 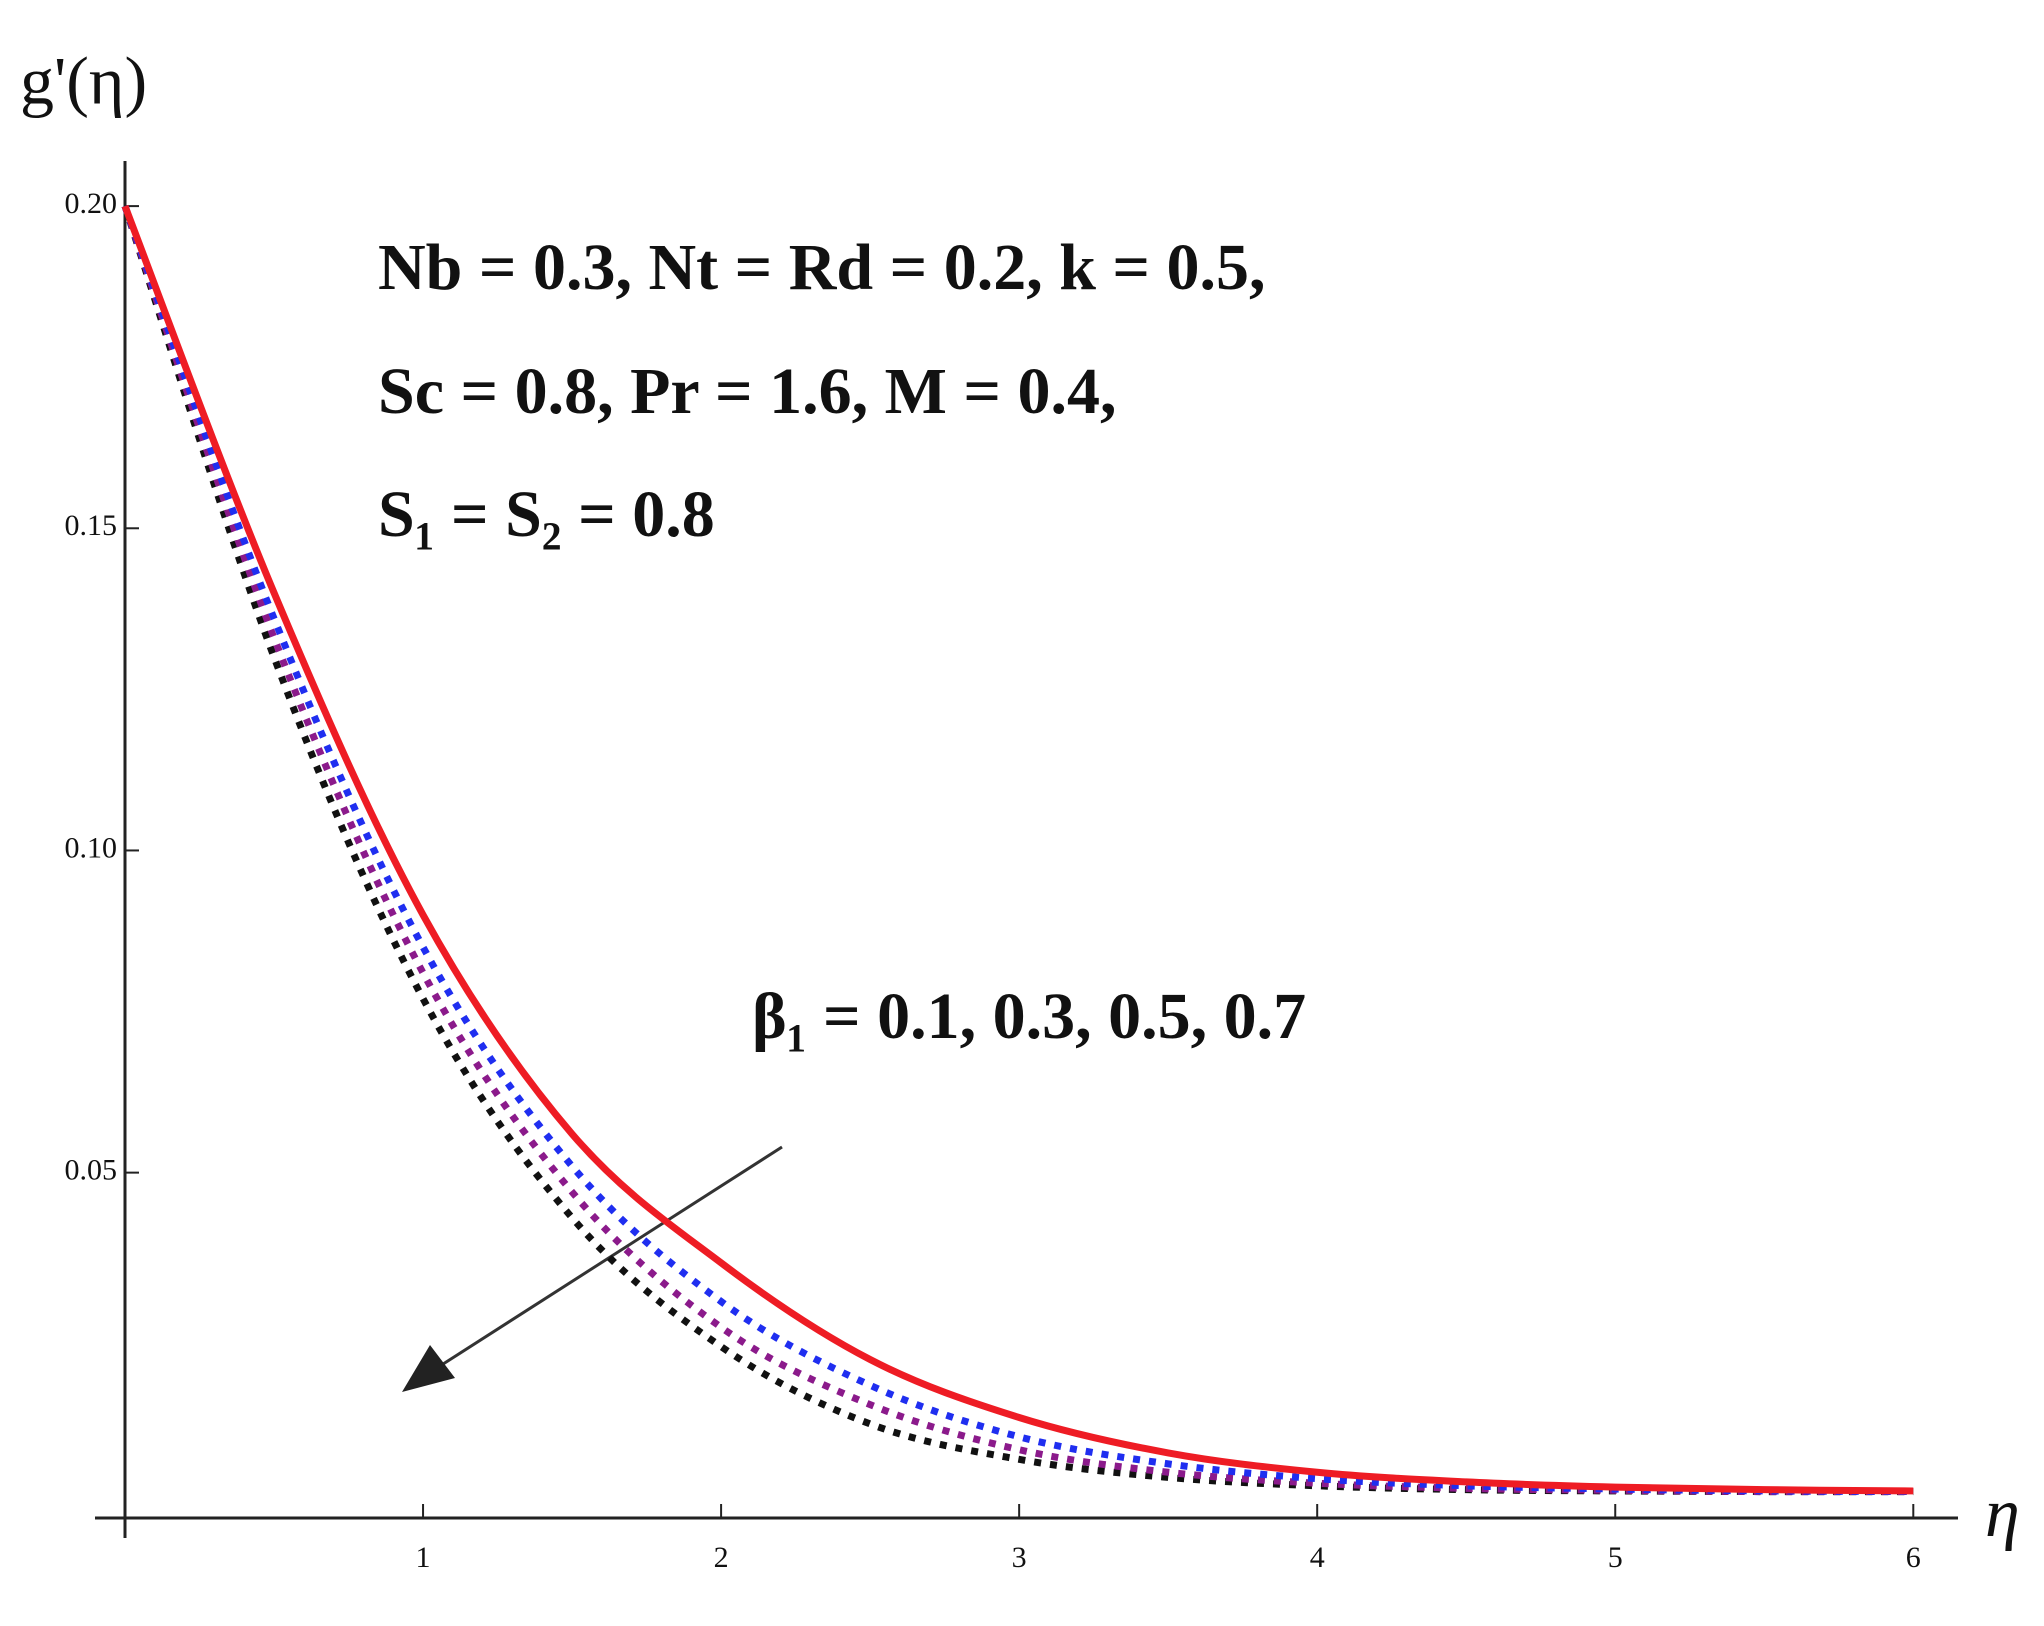 What do you see at coordinates (91, 1170) in the screenshot?
I see `y-tick-label: 0.05` at bounding box center [91, 1170].